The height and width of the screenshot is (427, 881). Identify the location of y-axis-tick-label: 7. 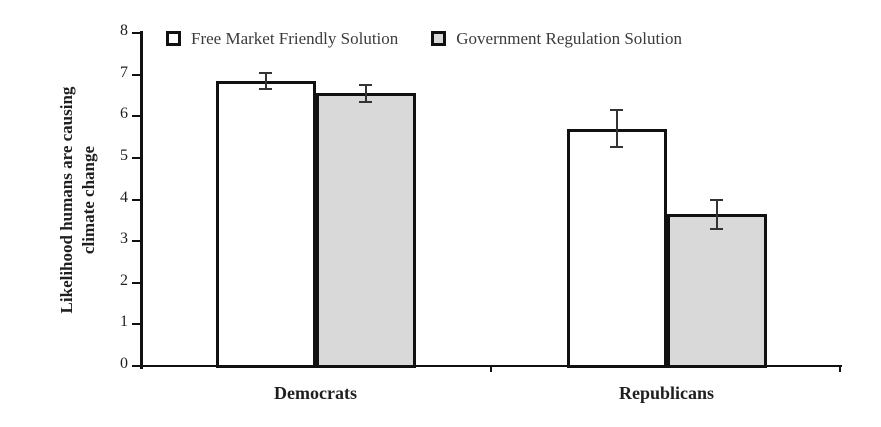
(124, 72).